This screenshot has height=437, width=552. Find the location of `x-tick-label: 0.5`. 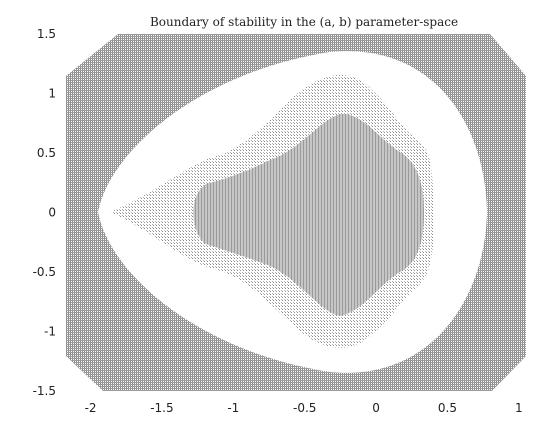

x-tick-label: 0.5 is located at coordinates (447, 408).